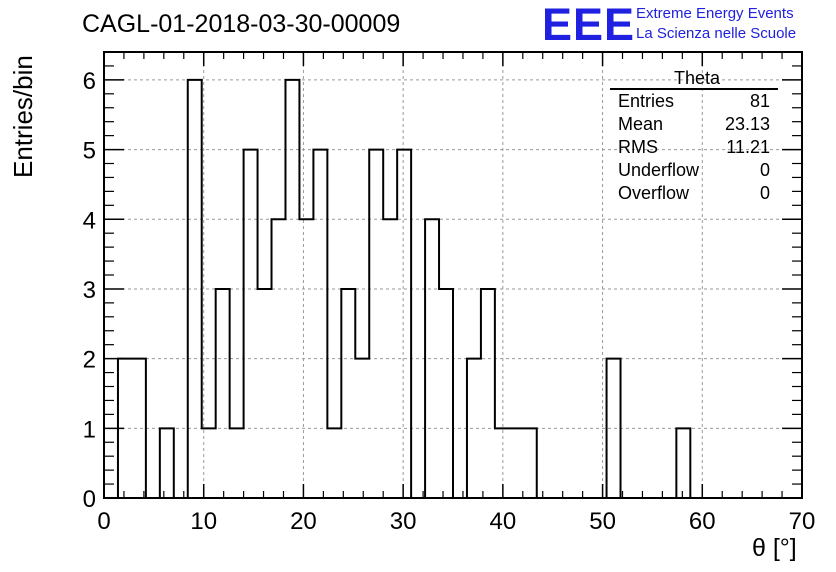  I want to click on stats-header: Theta, so click(694, 79).